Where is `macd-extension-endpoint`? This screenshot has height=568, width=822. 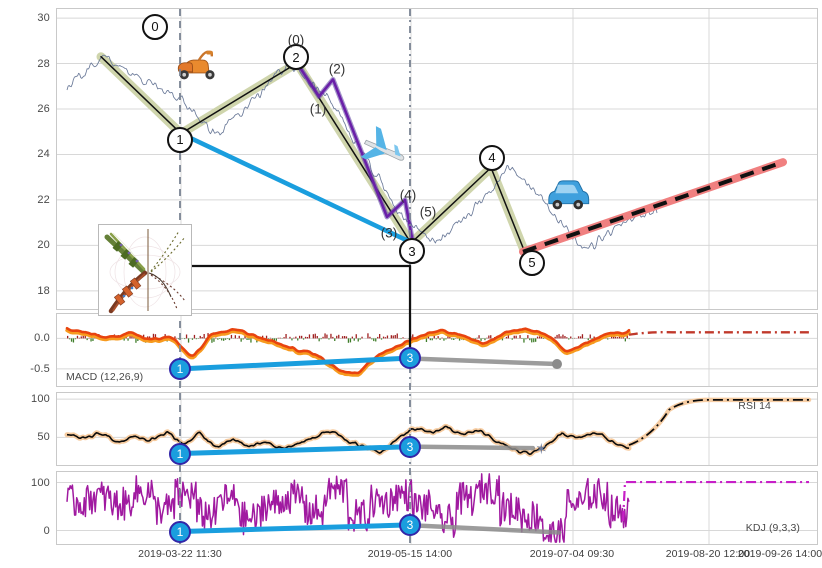 macd-extension-endpoint is located at coordinates (557, 364).